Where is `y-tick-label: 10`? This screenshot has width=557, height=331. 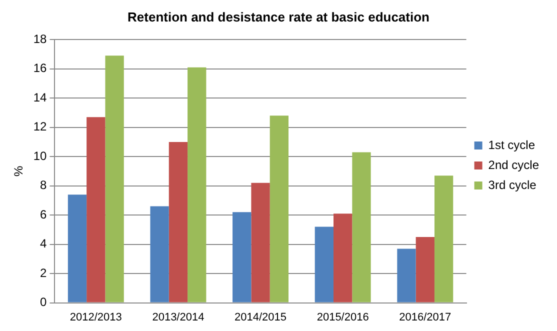
y-tick-label: 10 is located at coordinates (40, 155).